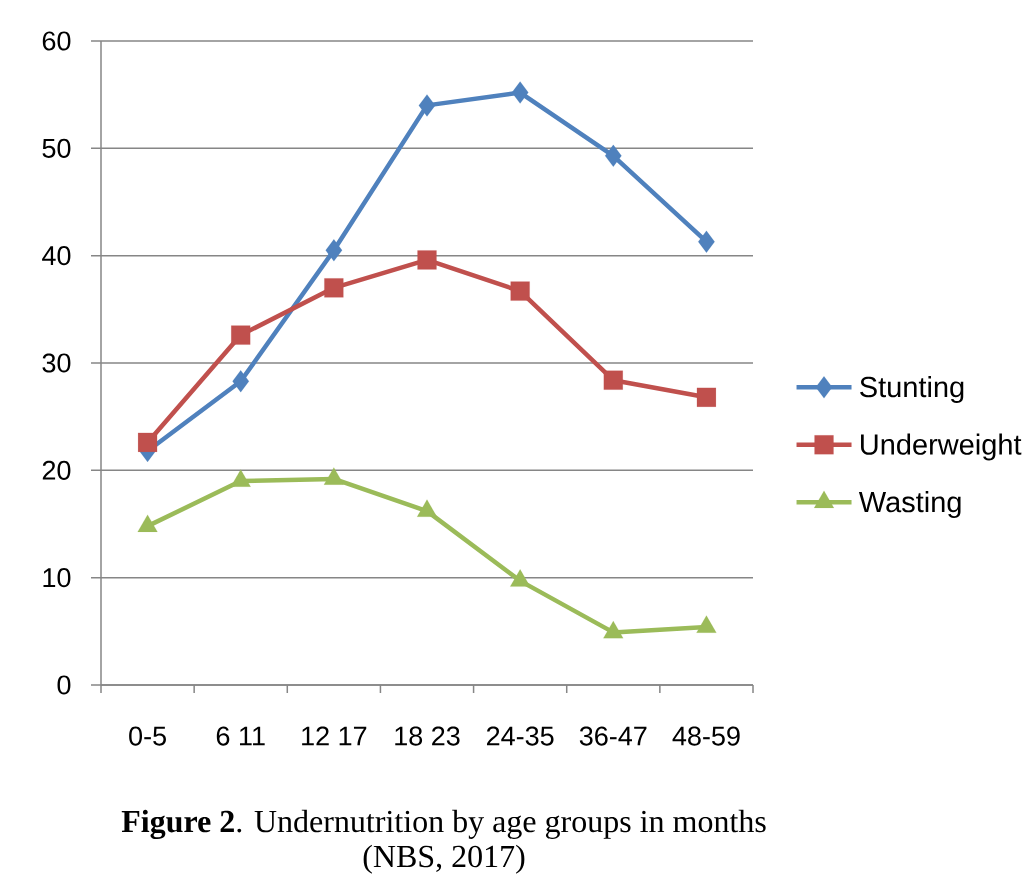 This screenshot has width=1036, height=878. What do you see at coordinates (912, 390) in the screenshot?
I see `legend-label: Stunting` at bounding box center [912, 390].